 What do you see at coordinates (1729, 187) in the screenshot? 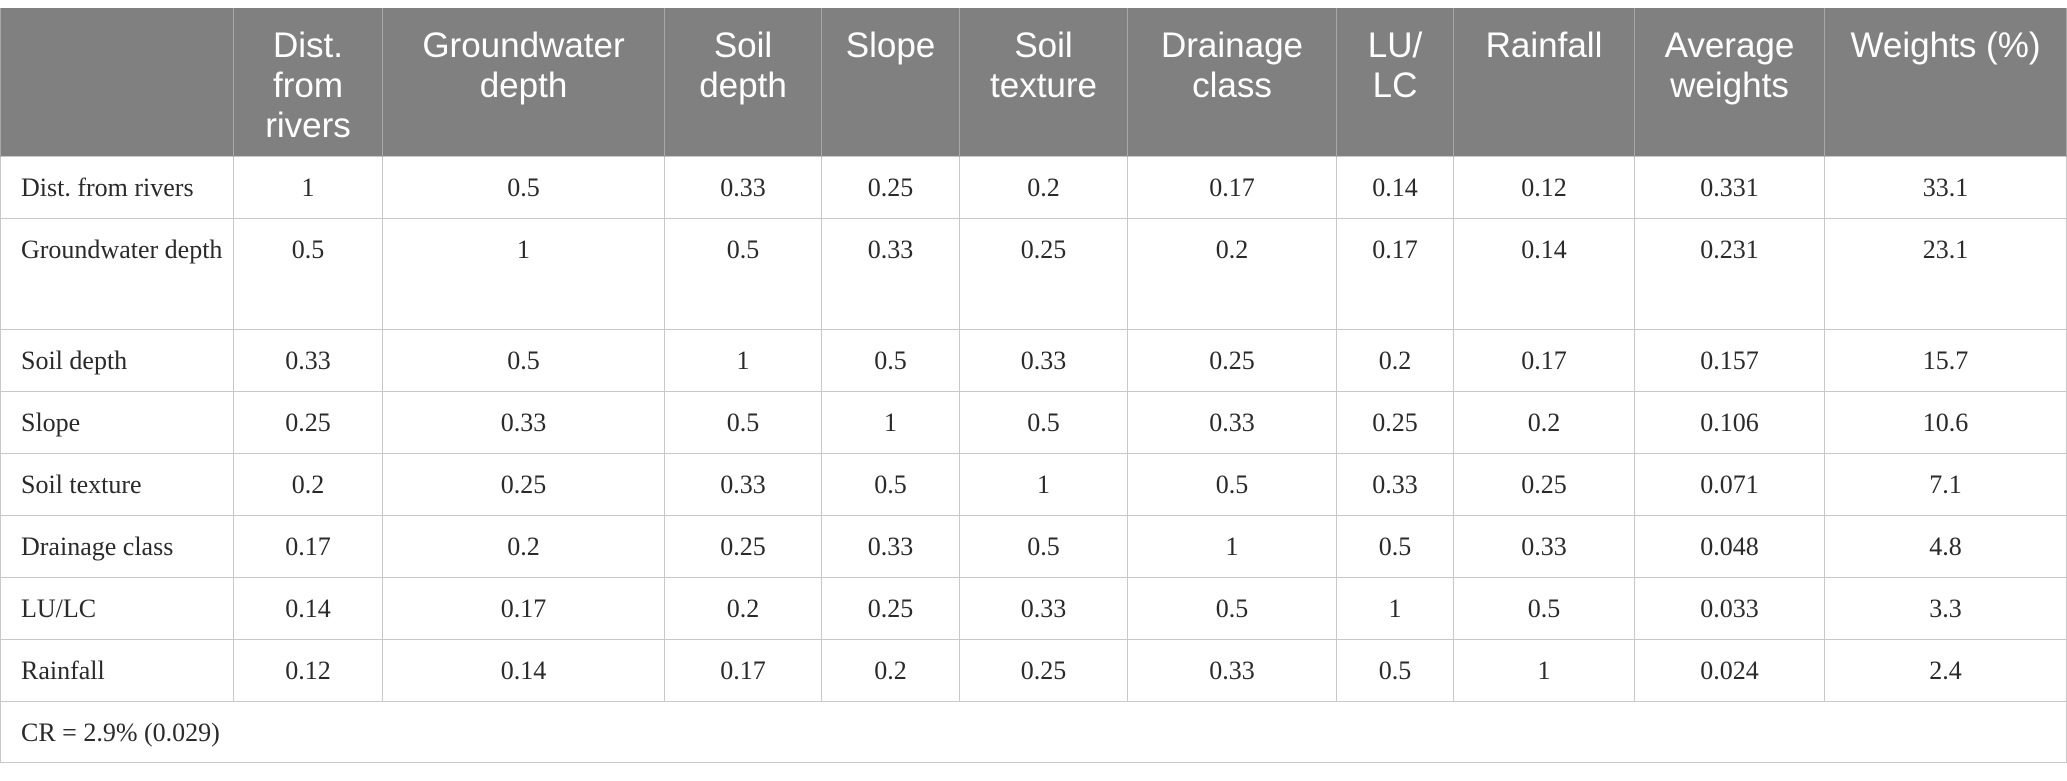
I see `table-cell: 0.331` at bounding box center [1729, 187].